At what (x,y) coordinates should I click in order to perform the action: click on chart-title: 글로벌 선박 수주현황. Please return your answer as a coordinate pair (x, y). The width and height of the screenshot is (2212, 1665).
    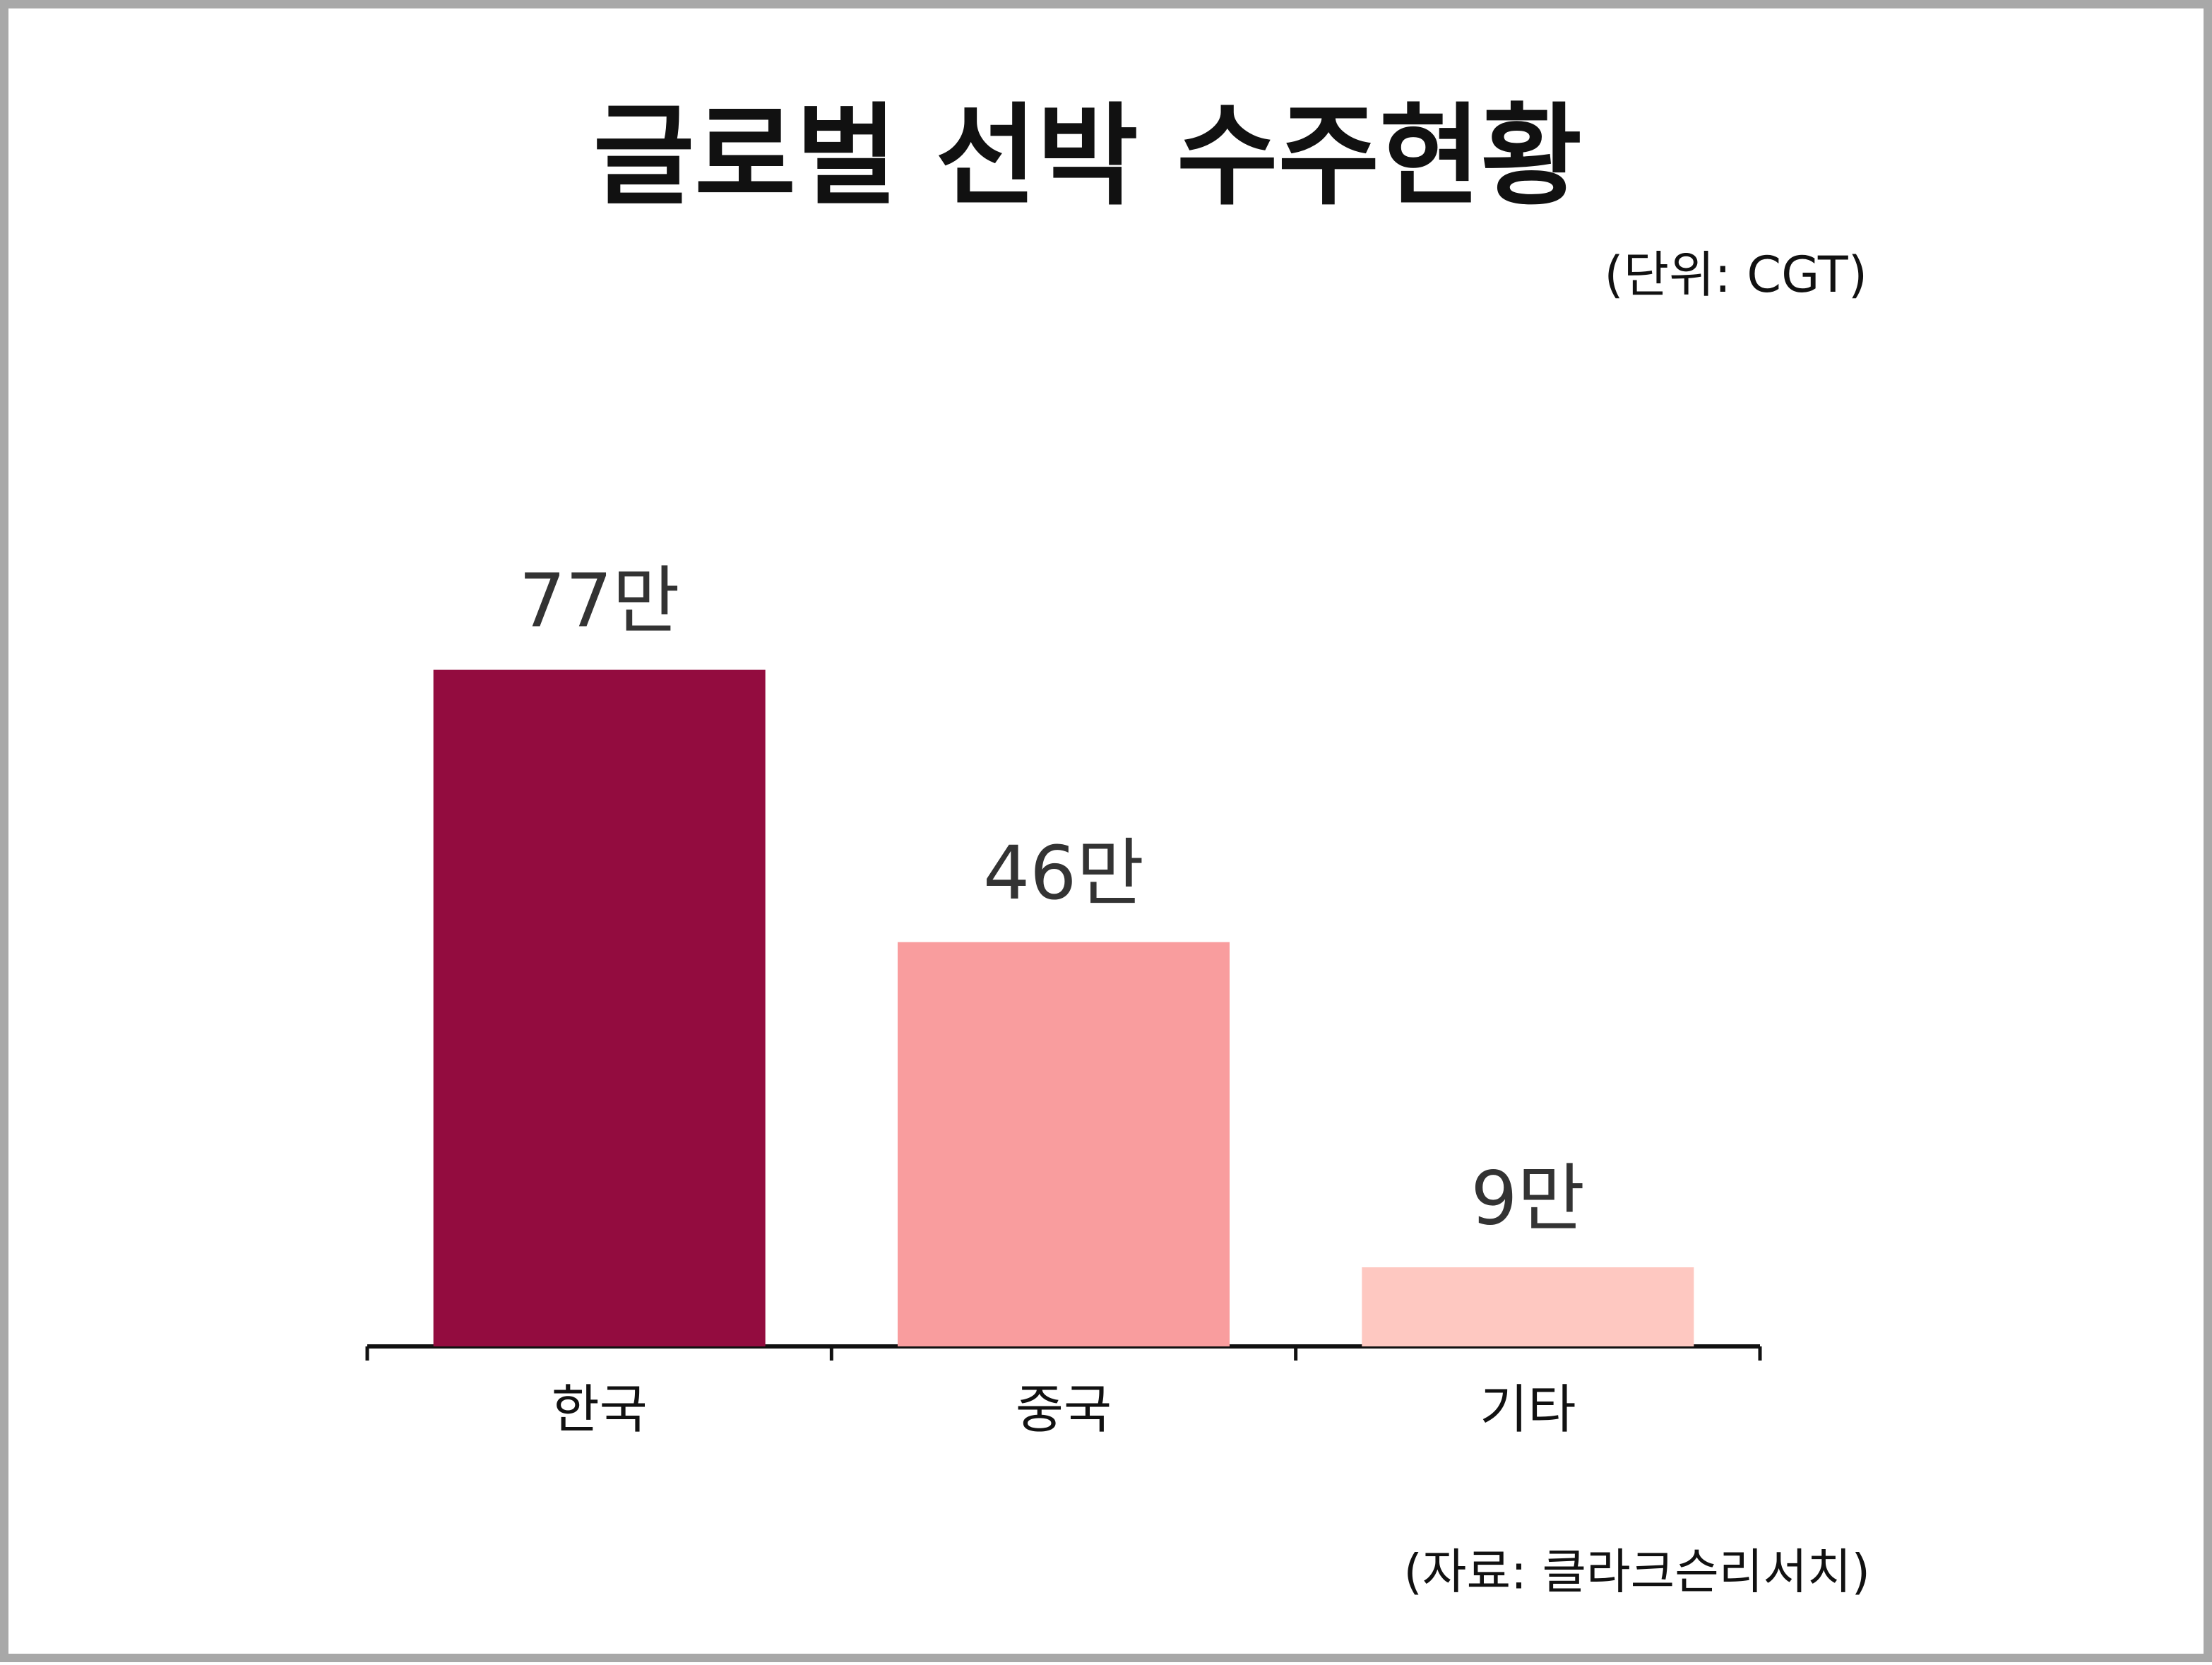
    Looking at the image, I should click on (1087, 156).